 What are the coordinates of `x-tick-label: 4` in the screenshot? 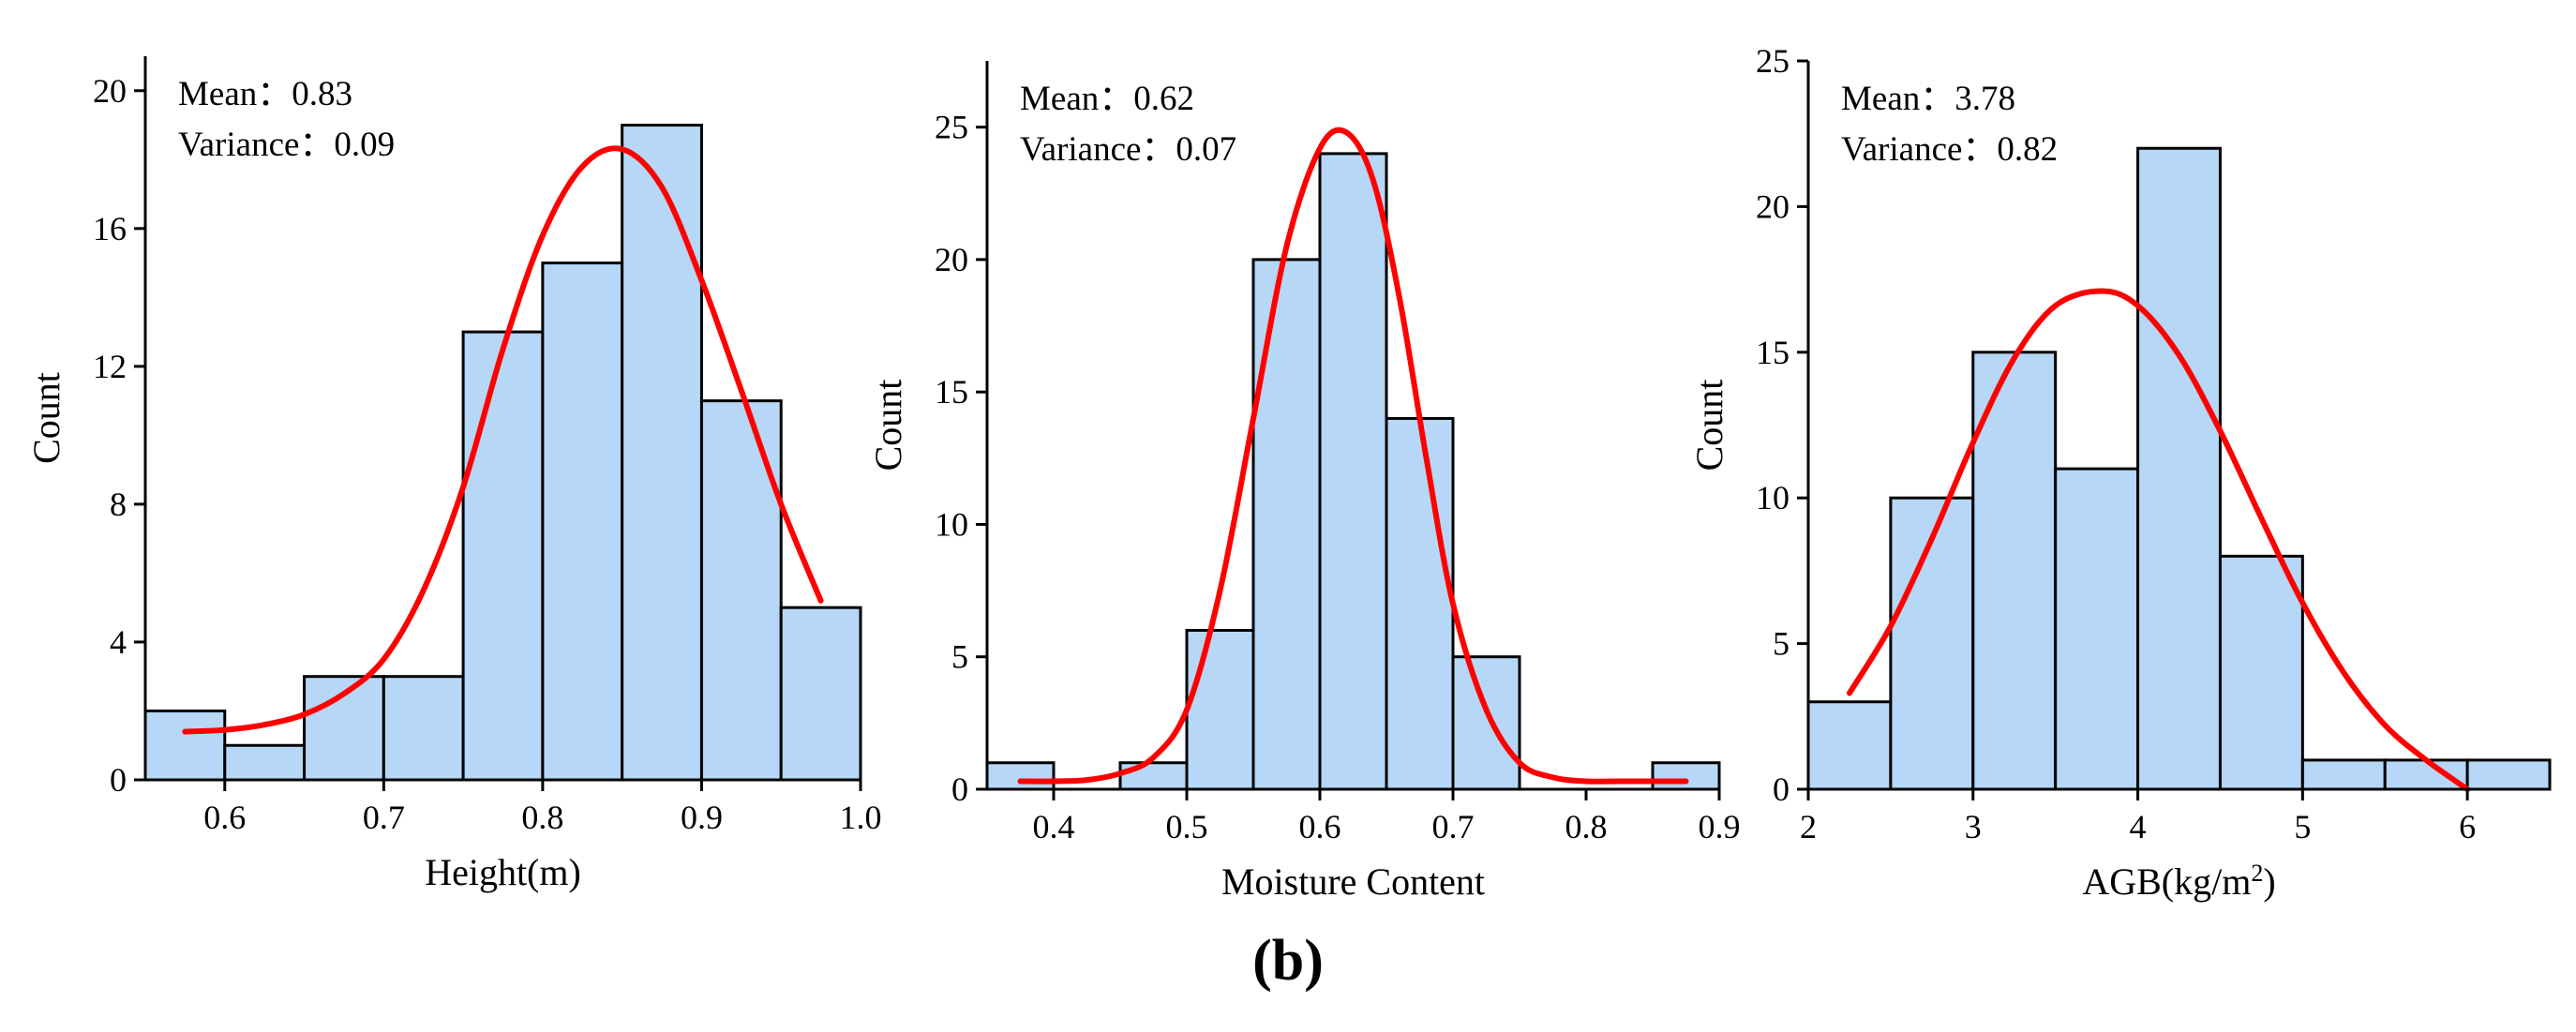 It's located at (2138, 826).